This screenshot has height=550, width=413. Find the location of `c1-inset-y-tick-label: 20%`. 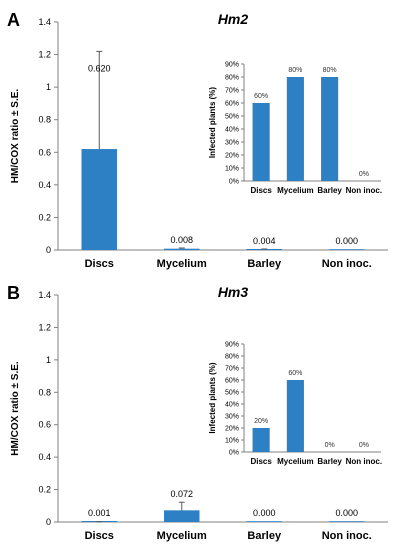

c1-inset-y-tick-label: 20% is located at coordinates (232, 429).